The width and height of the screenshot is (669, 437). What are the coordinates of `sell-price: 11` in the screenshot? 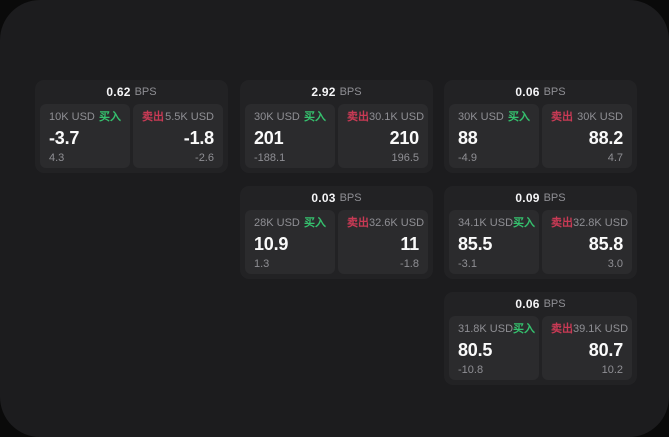 It's located at (409, 244).